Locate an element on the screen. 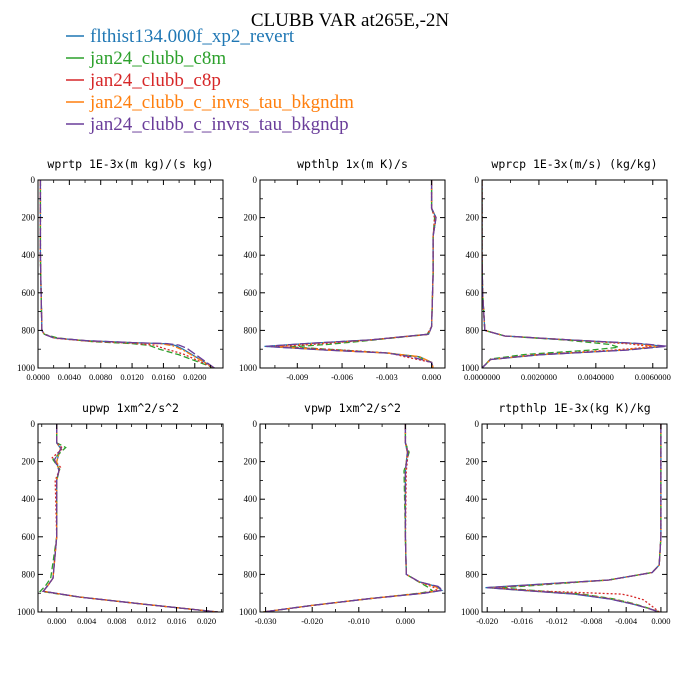  panel-title: upwp 1xm^2/s^2 is located at coordinates (130, 408).